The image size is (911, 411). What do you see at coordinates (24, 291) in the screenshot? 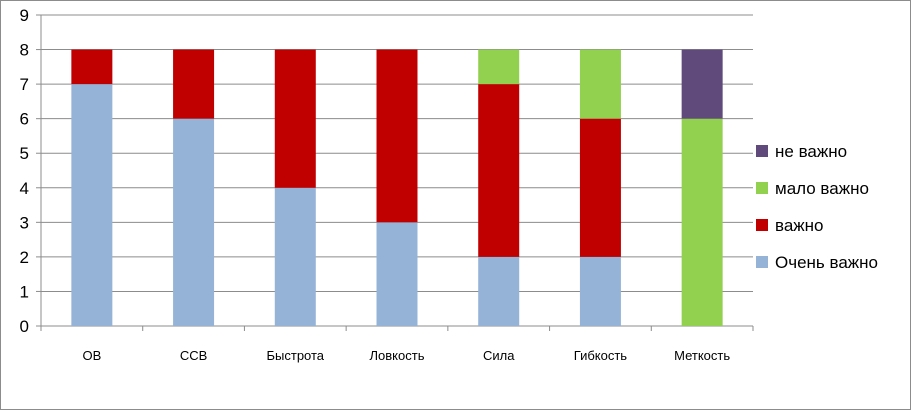
I see `y-tick-label: 1` at bounding box center [24, 291].